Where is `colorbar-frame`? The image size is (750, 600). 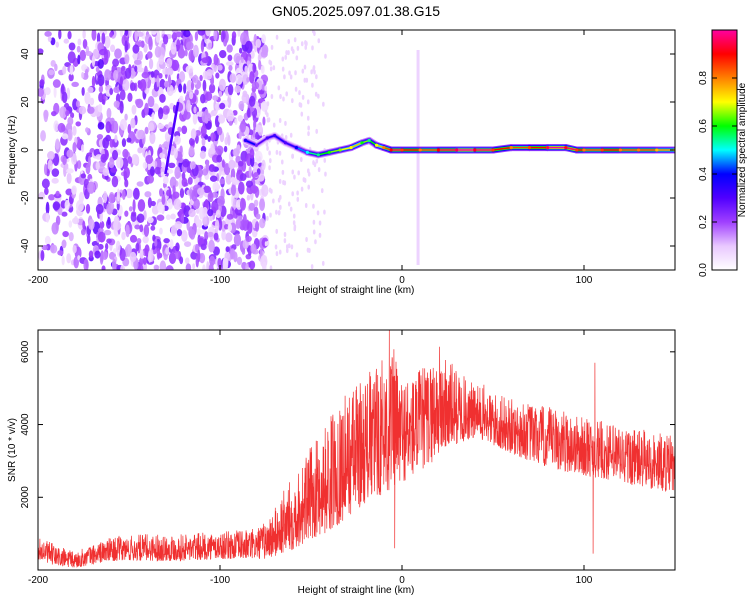 colorbar-frame is located at coordinates (724, 150).